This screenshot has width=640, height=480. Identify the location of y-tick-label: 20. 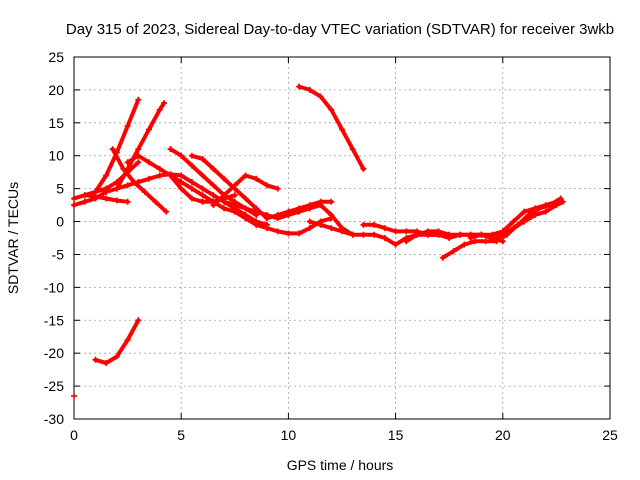
(56, 90).